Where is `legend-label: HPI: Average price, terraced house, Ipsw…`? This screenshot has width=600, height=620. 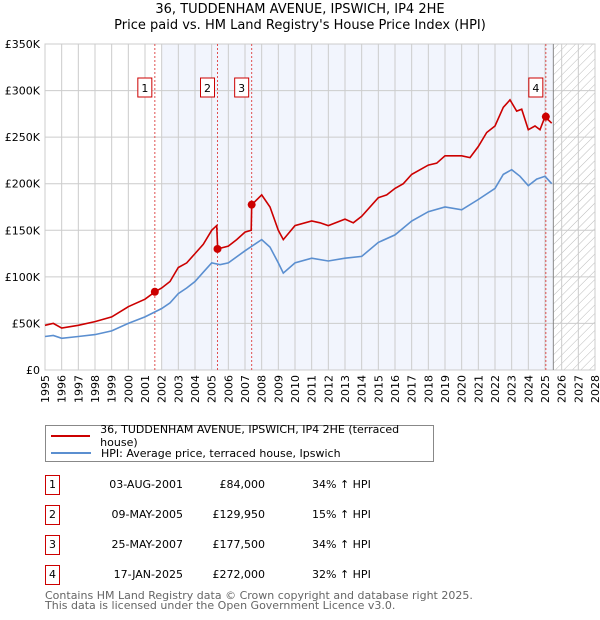 legend-label: HPI: Average price, terraced house, Ipsw… is located at coordinates (221, 453).